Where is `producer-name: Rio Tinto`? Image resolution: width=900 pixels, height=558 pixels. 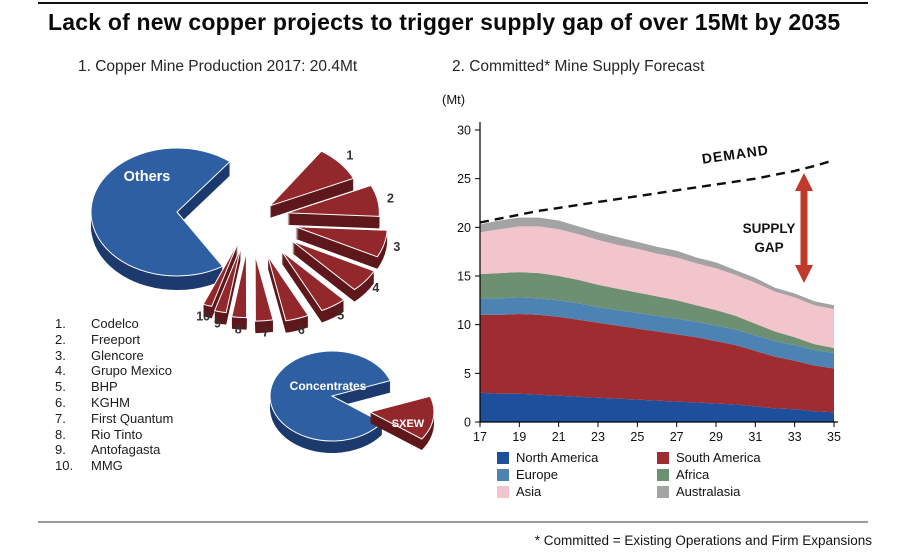
producer-name: Rio Tinto is located at coordinates (117, 434).